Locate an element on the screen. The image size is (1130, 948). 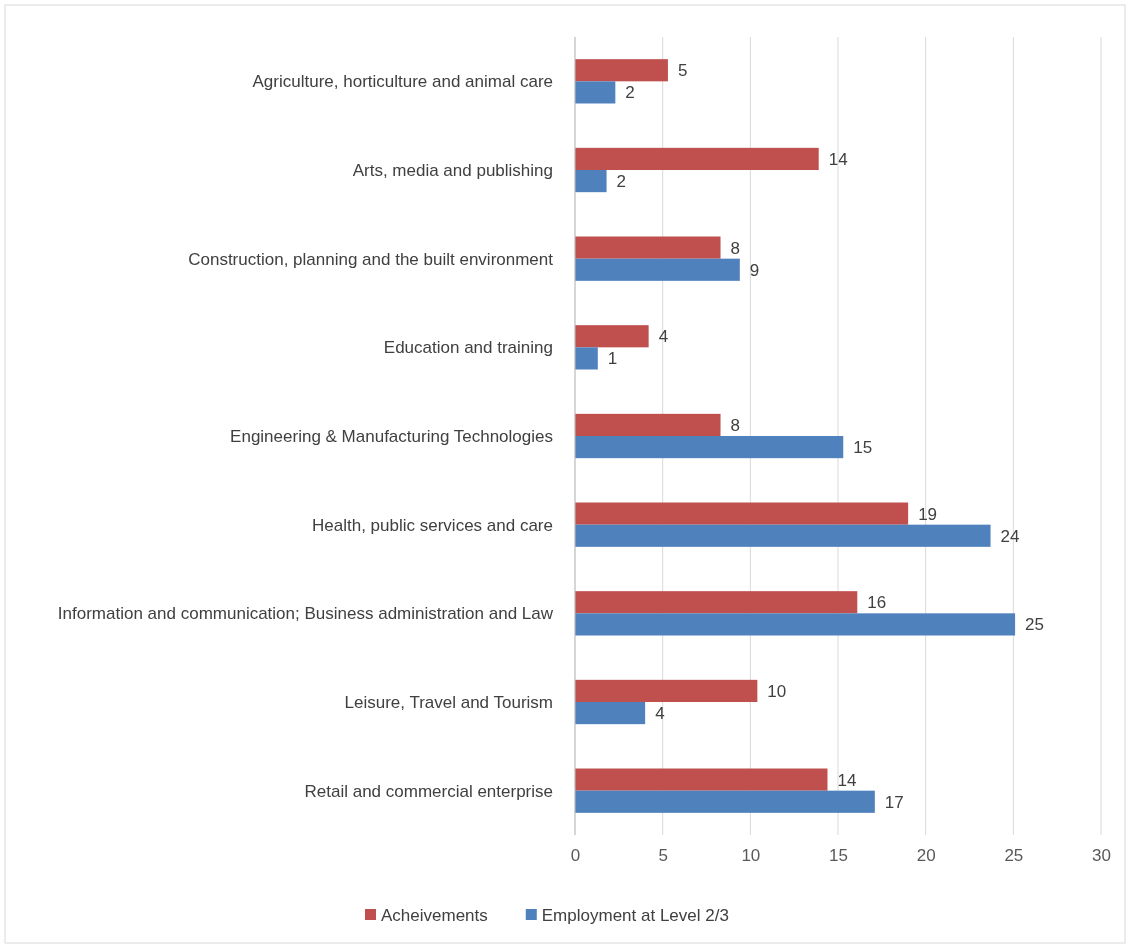
data-label: 9 is located at coordinates (754, 270).